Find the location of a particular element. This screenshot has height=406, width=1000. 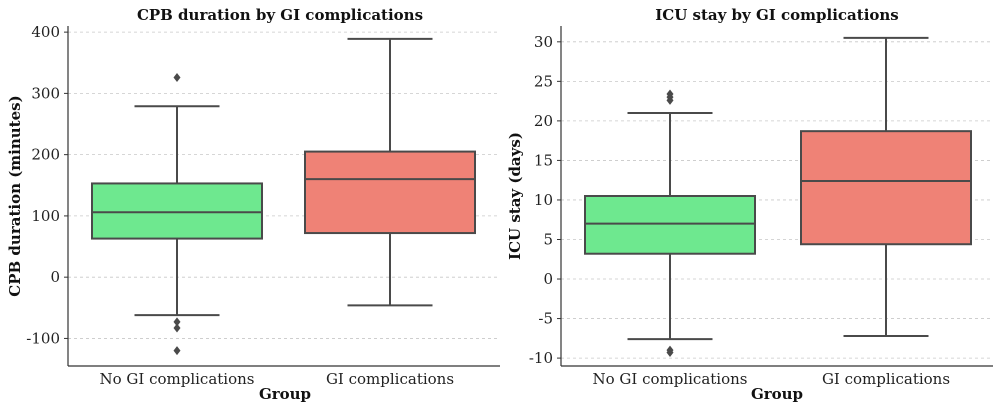

y-tick-label: 300 is located at coordinates (45, 93).